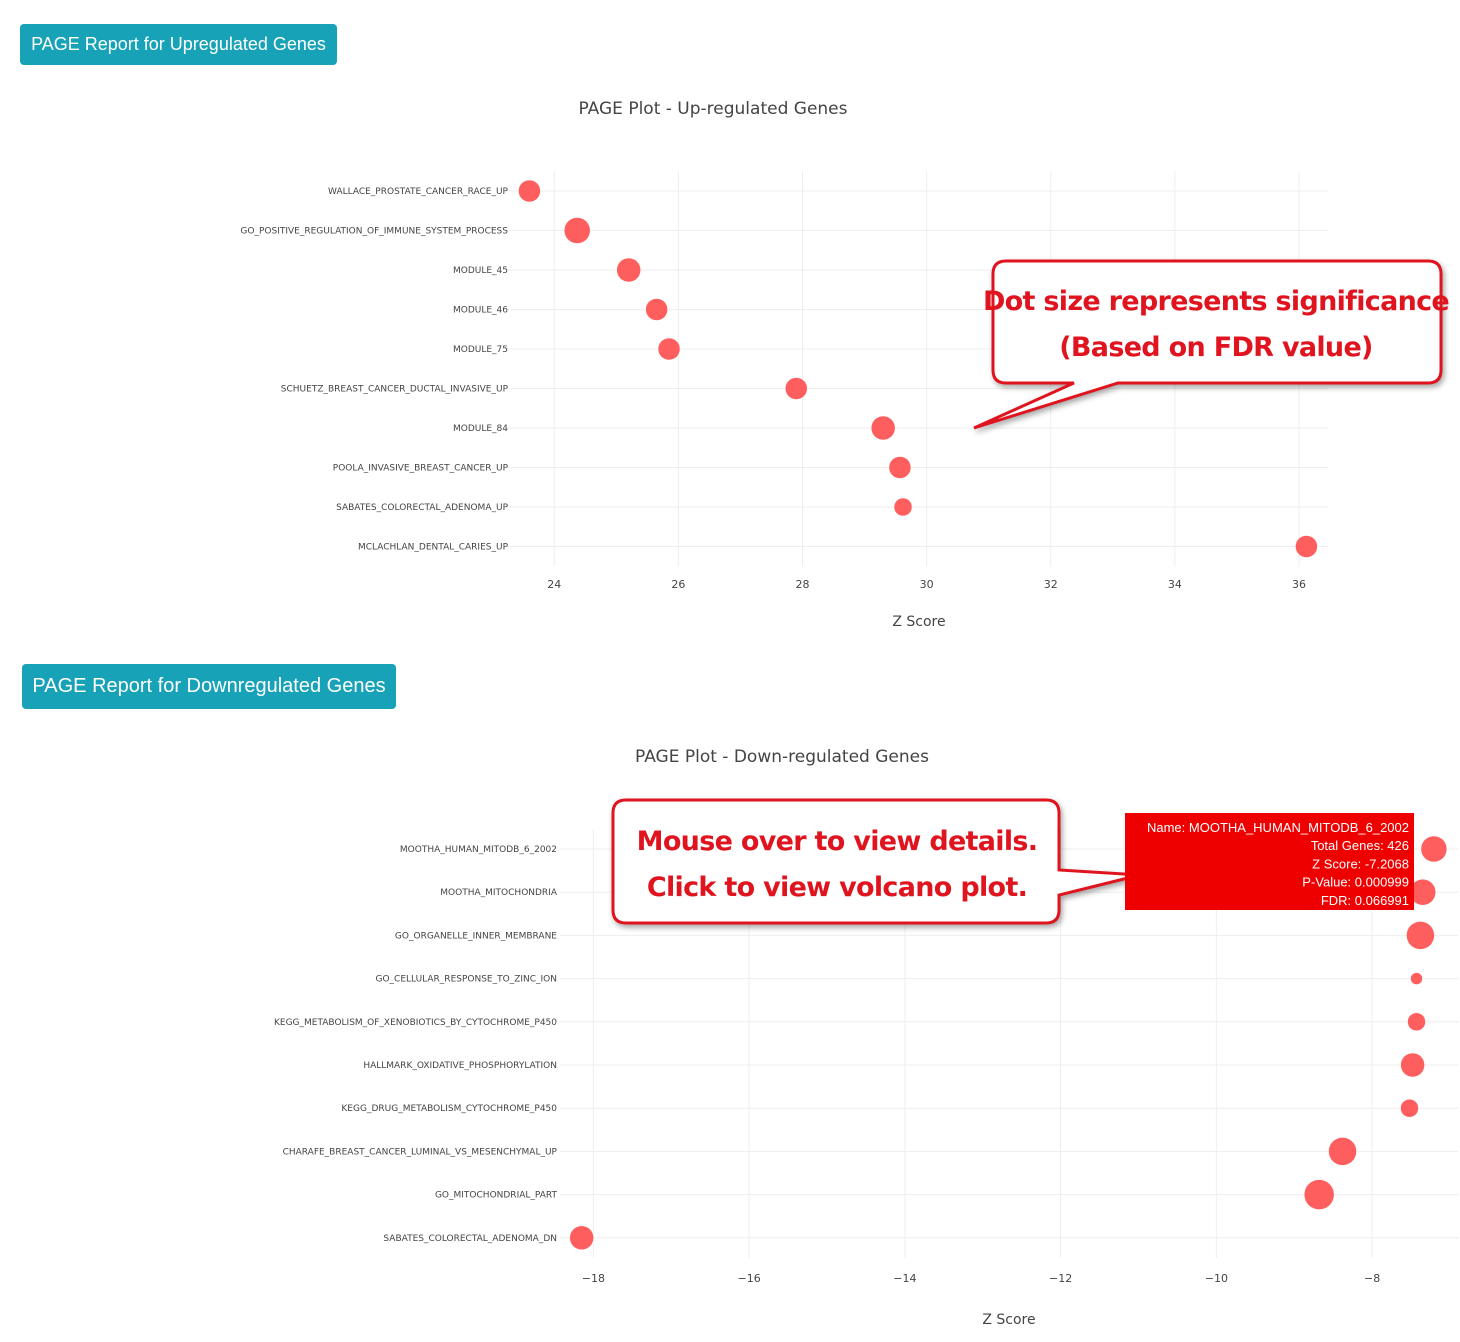  Describe the element at coordinates (782, 757) in the screenshot. I see `chart-title: PAGE Plot - Down-regulated Genes` at that location.